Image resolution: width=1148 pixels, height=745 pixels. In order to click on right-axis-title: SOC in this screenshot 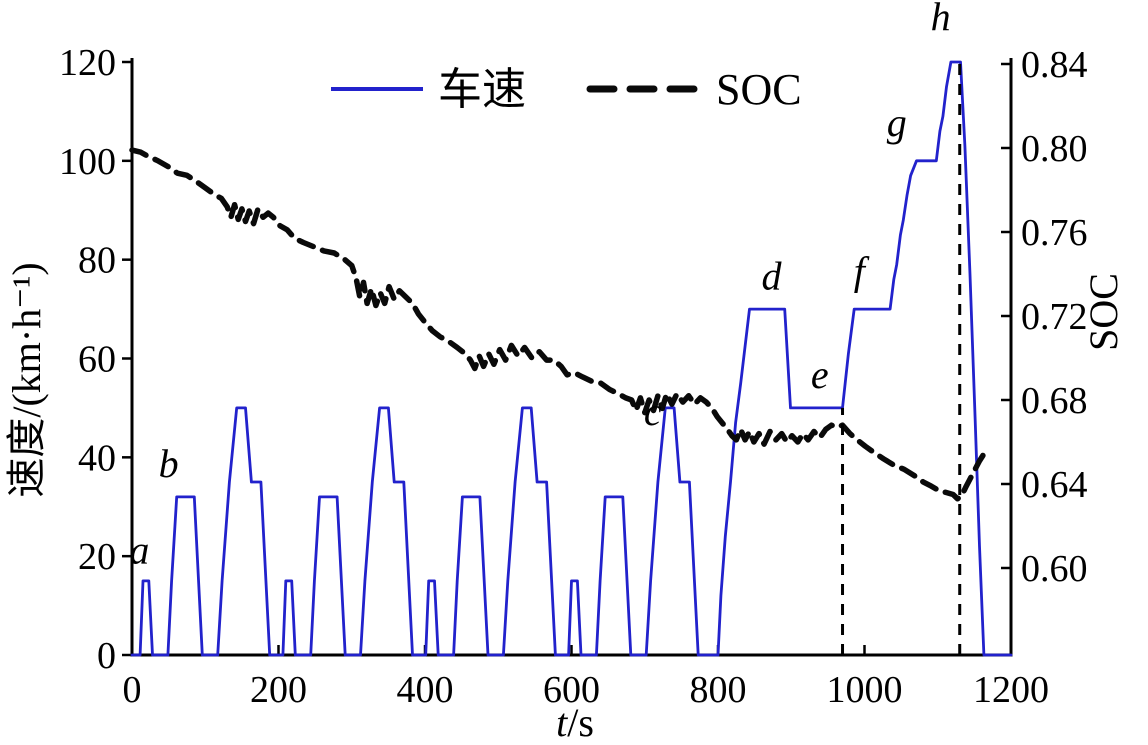, I will do `click(1103, 312)`.